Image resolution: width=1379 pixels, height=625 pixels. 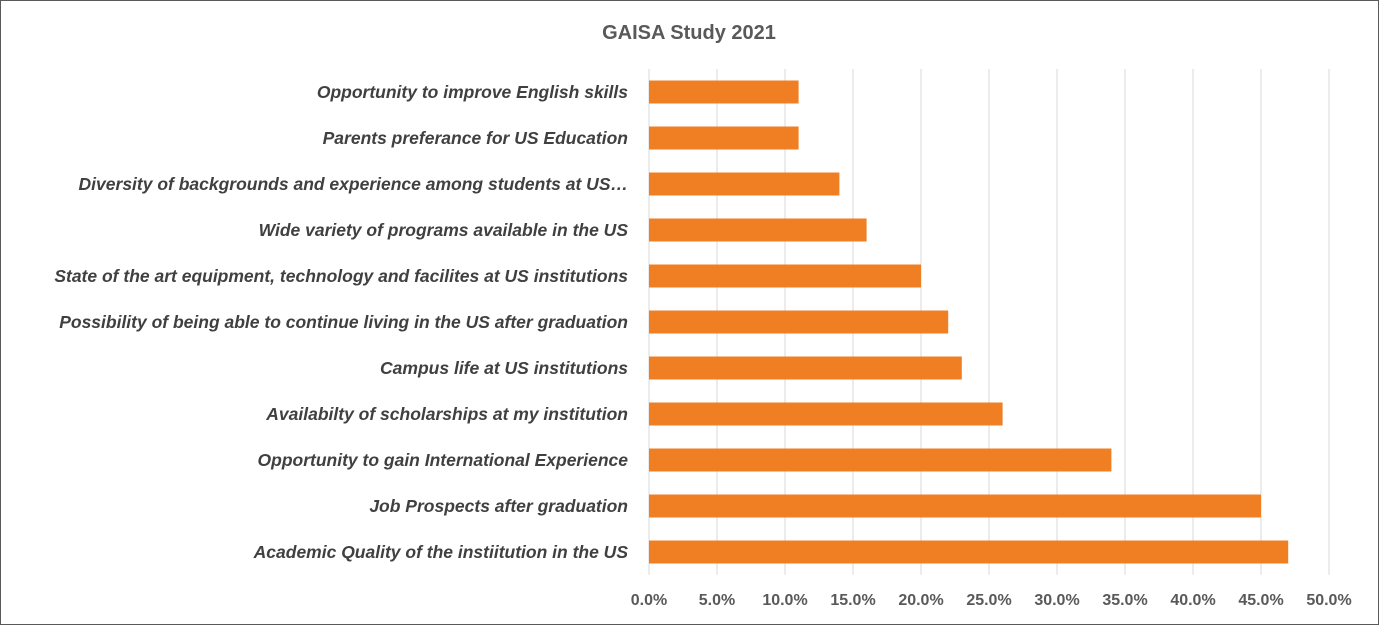 I want to click on x-tick-label: 40.0%, so click(x=1192, y=600).